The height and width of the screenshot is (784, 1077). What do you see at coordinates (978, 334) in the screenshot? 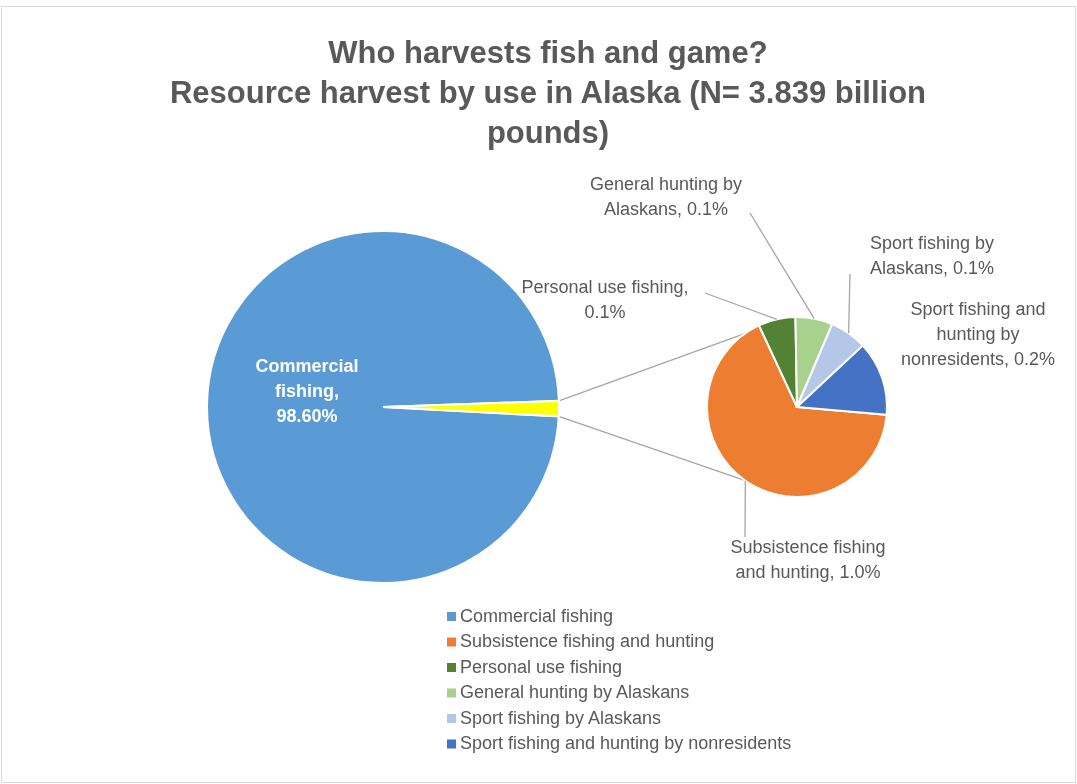
I see `data-label: Sport fishing and hunting by nonresidents, 0.2%` at bounding box center [978, 334].